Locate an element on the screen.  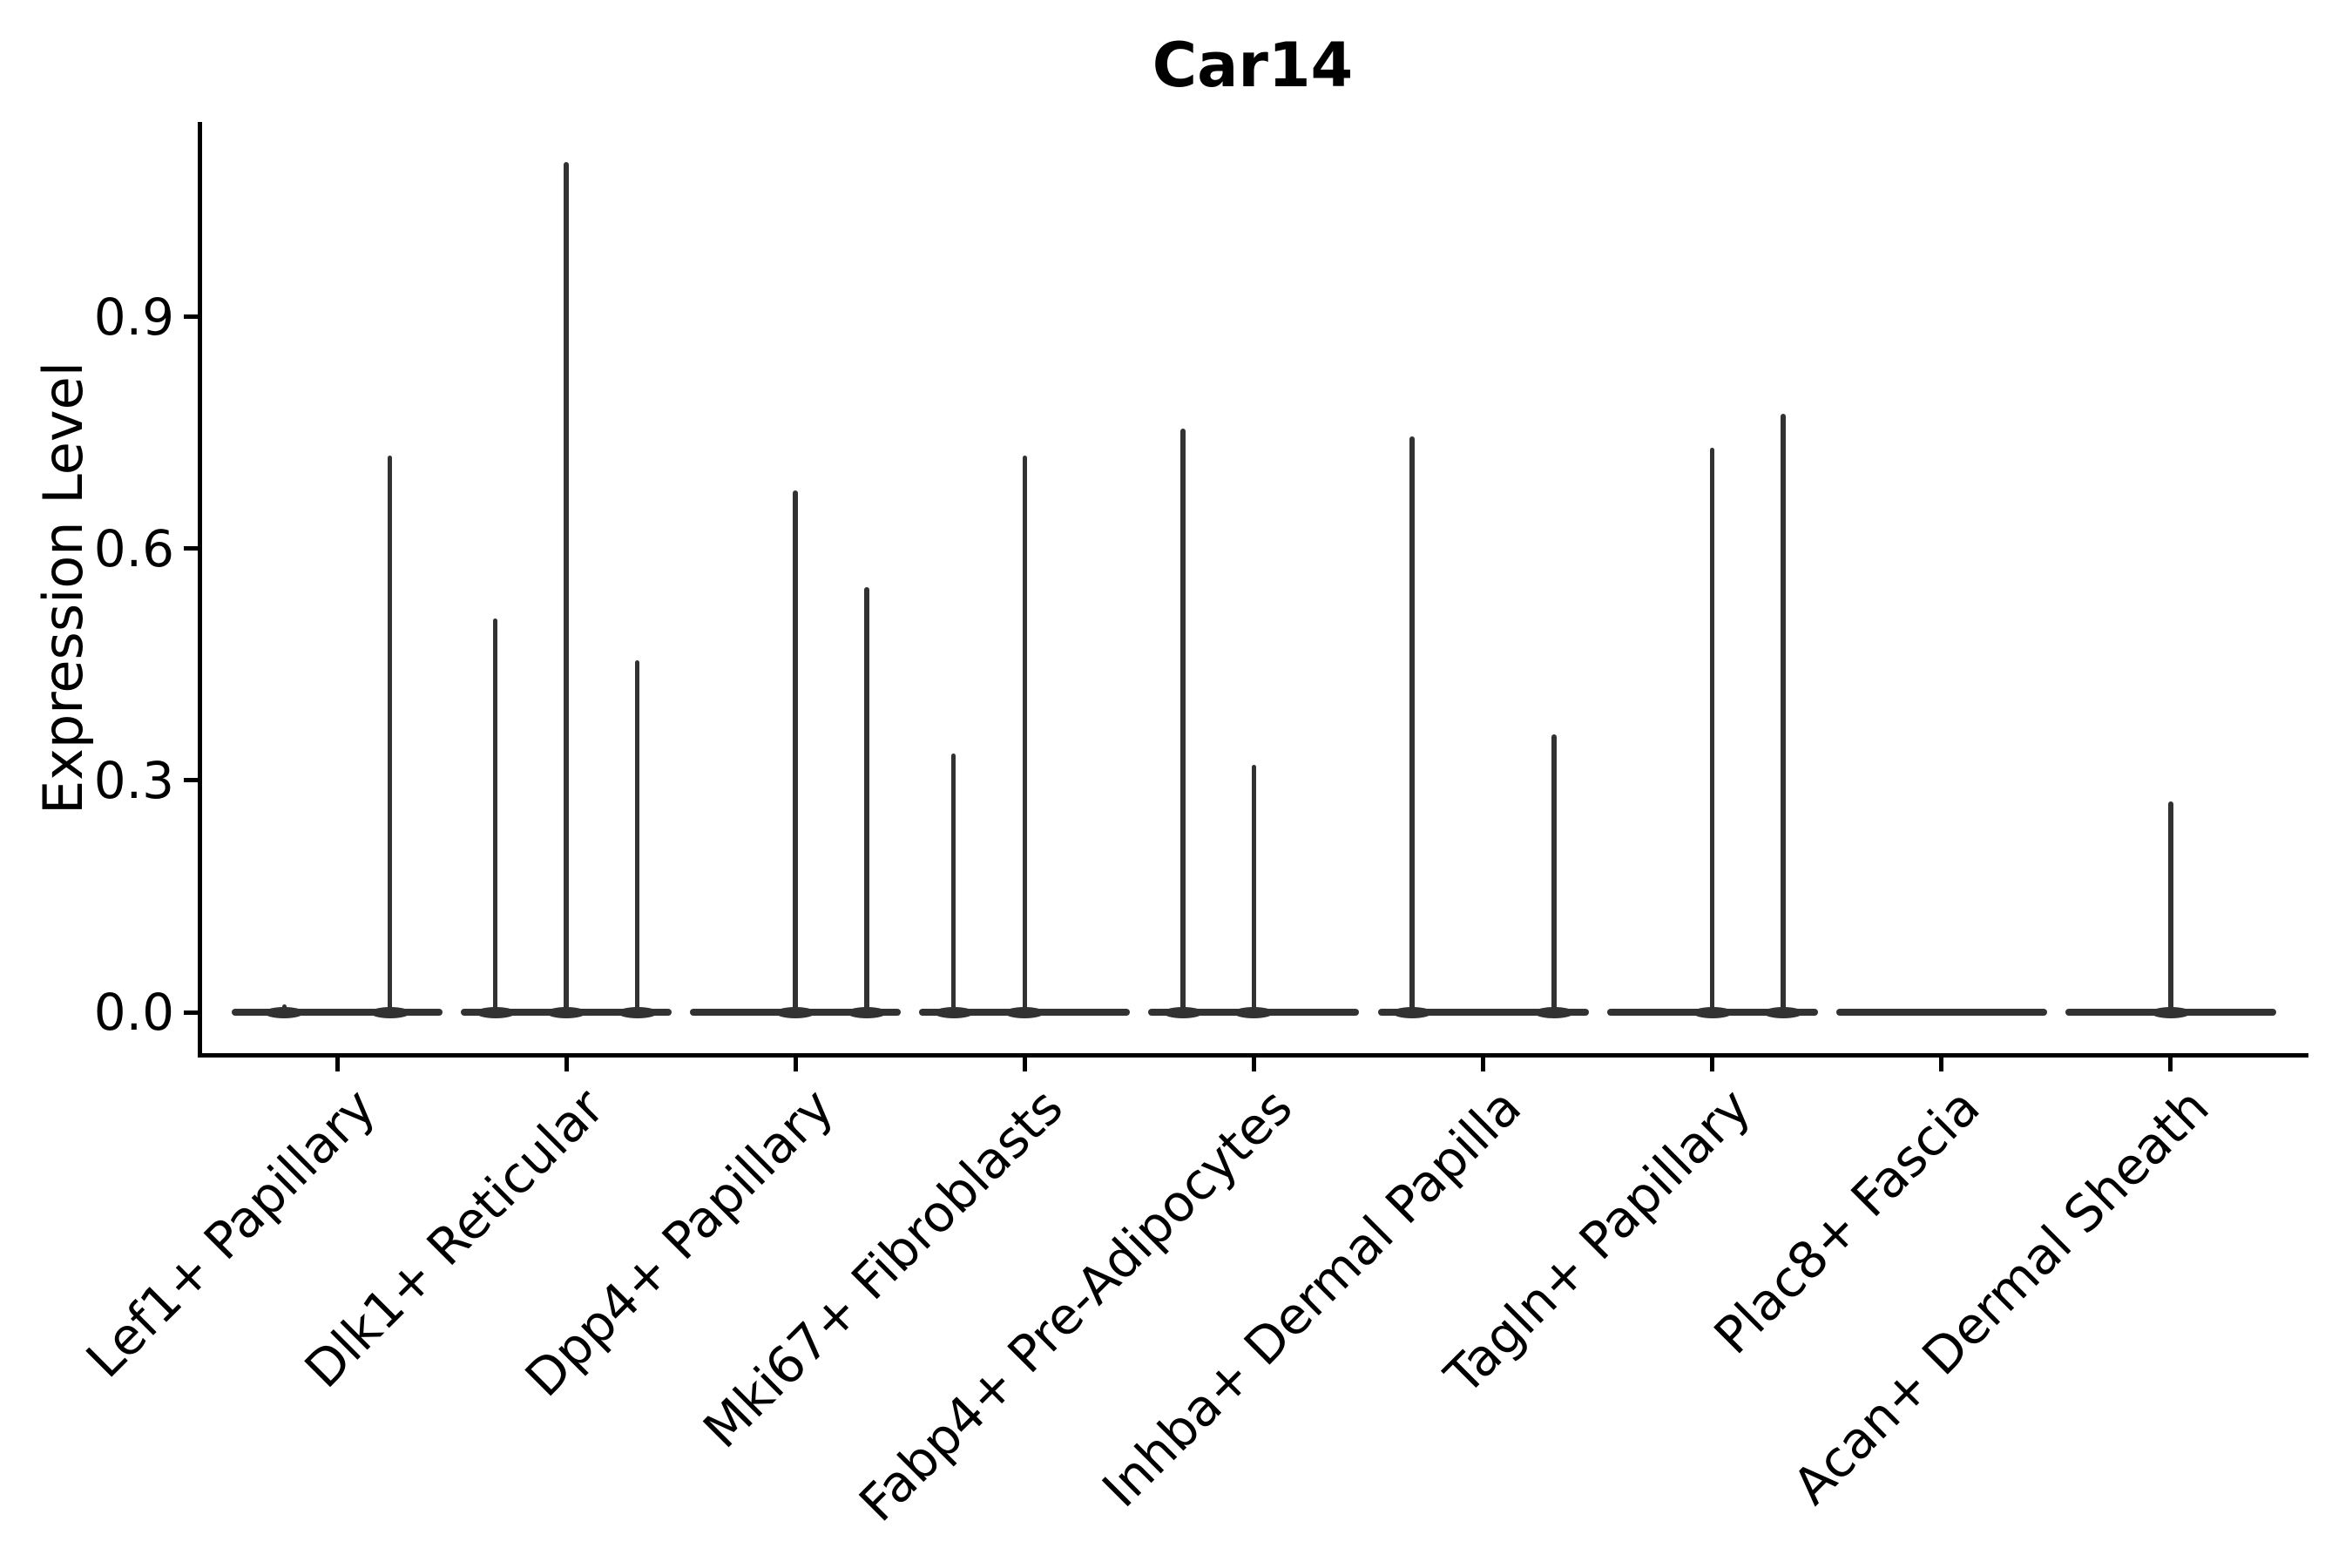
x-tick-label-6: Inhba+ Dermal Papilla is located at coordinates (1312, 1298).